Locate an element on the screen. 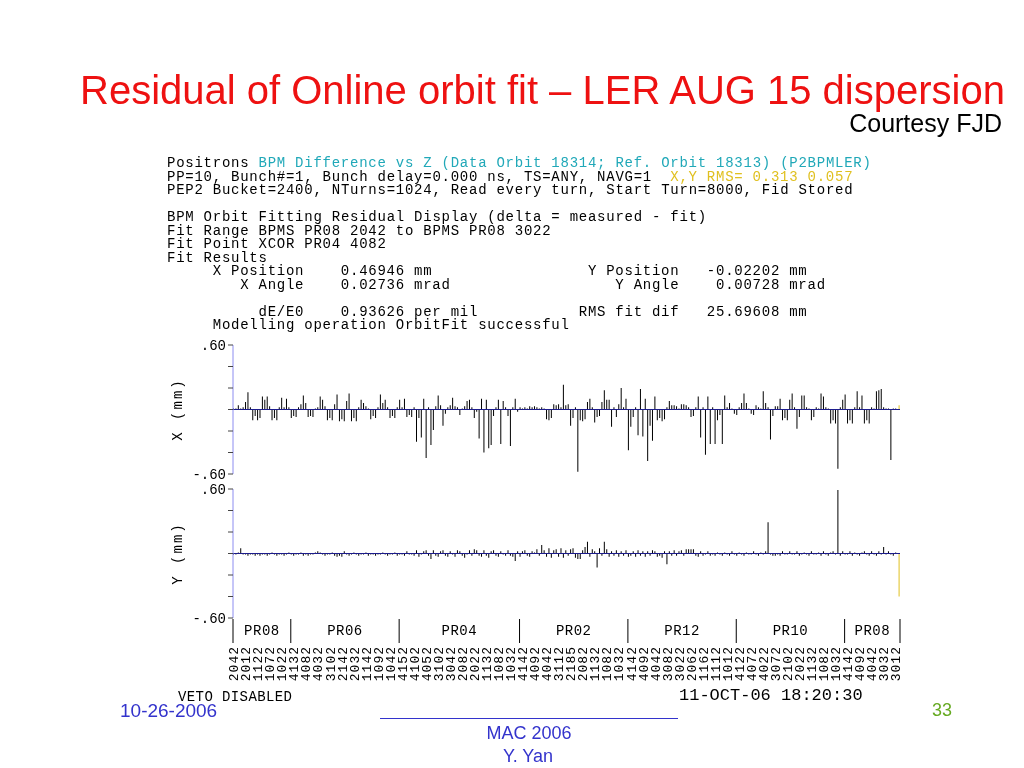  text: PR04 is located at coordinates (459, 631).